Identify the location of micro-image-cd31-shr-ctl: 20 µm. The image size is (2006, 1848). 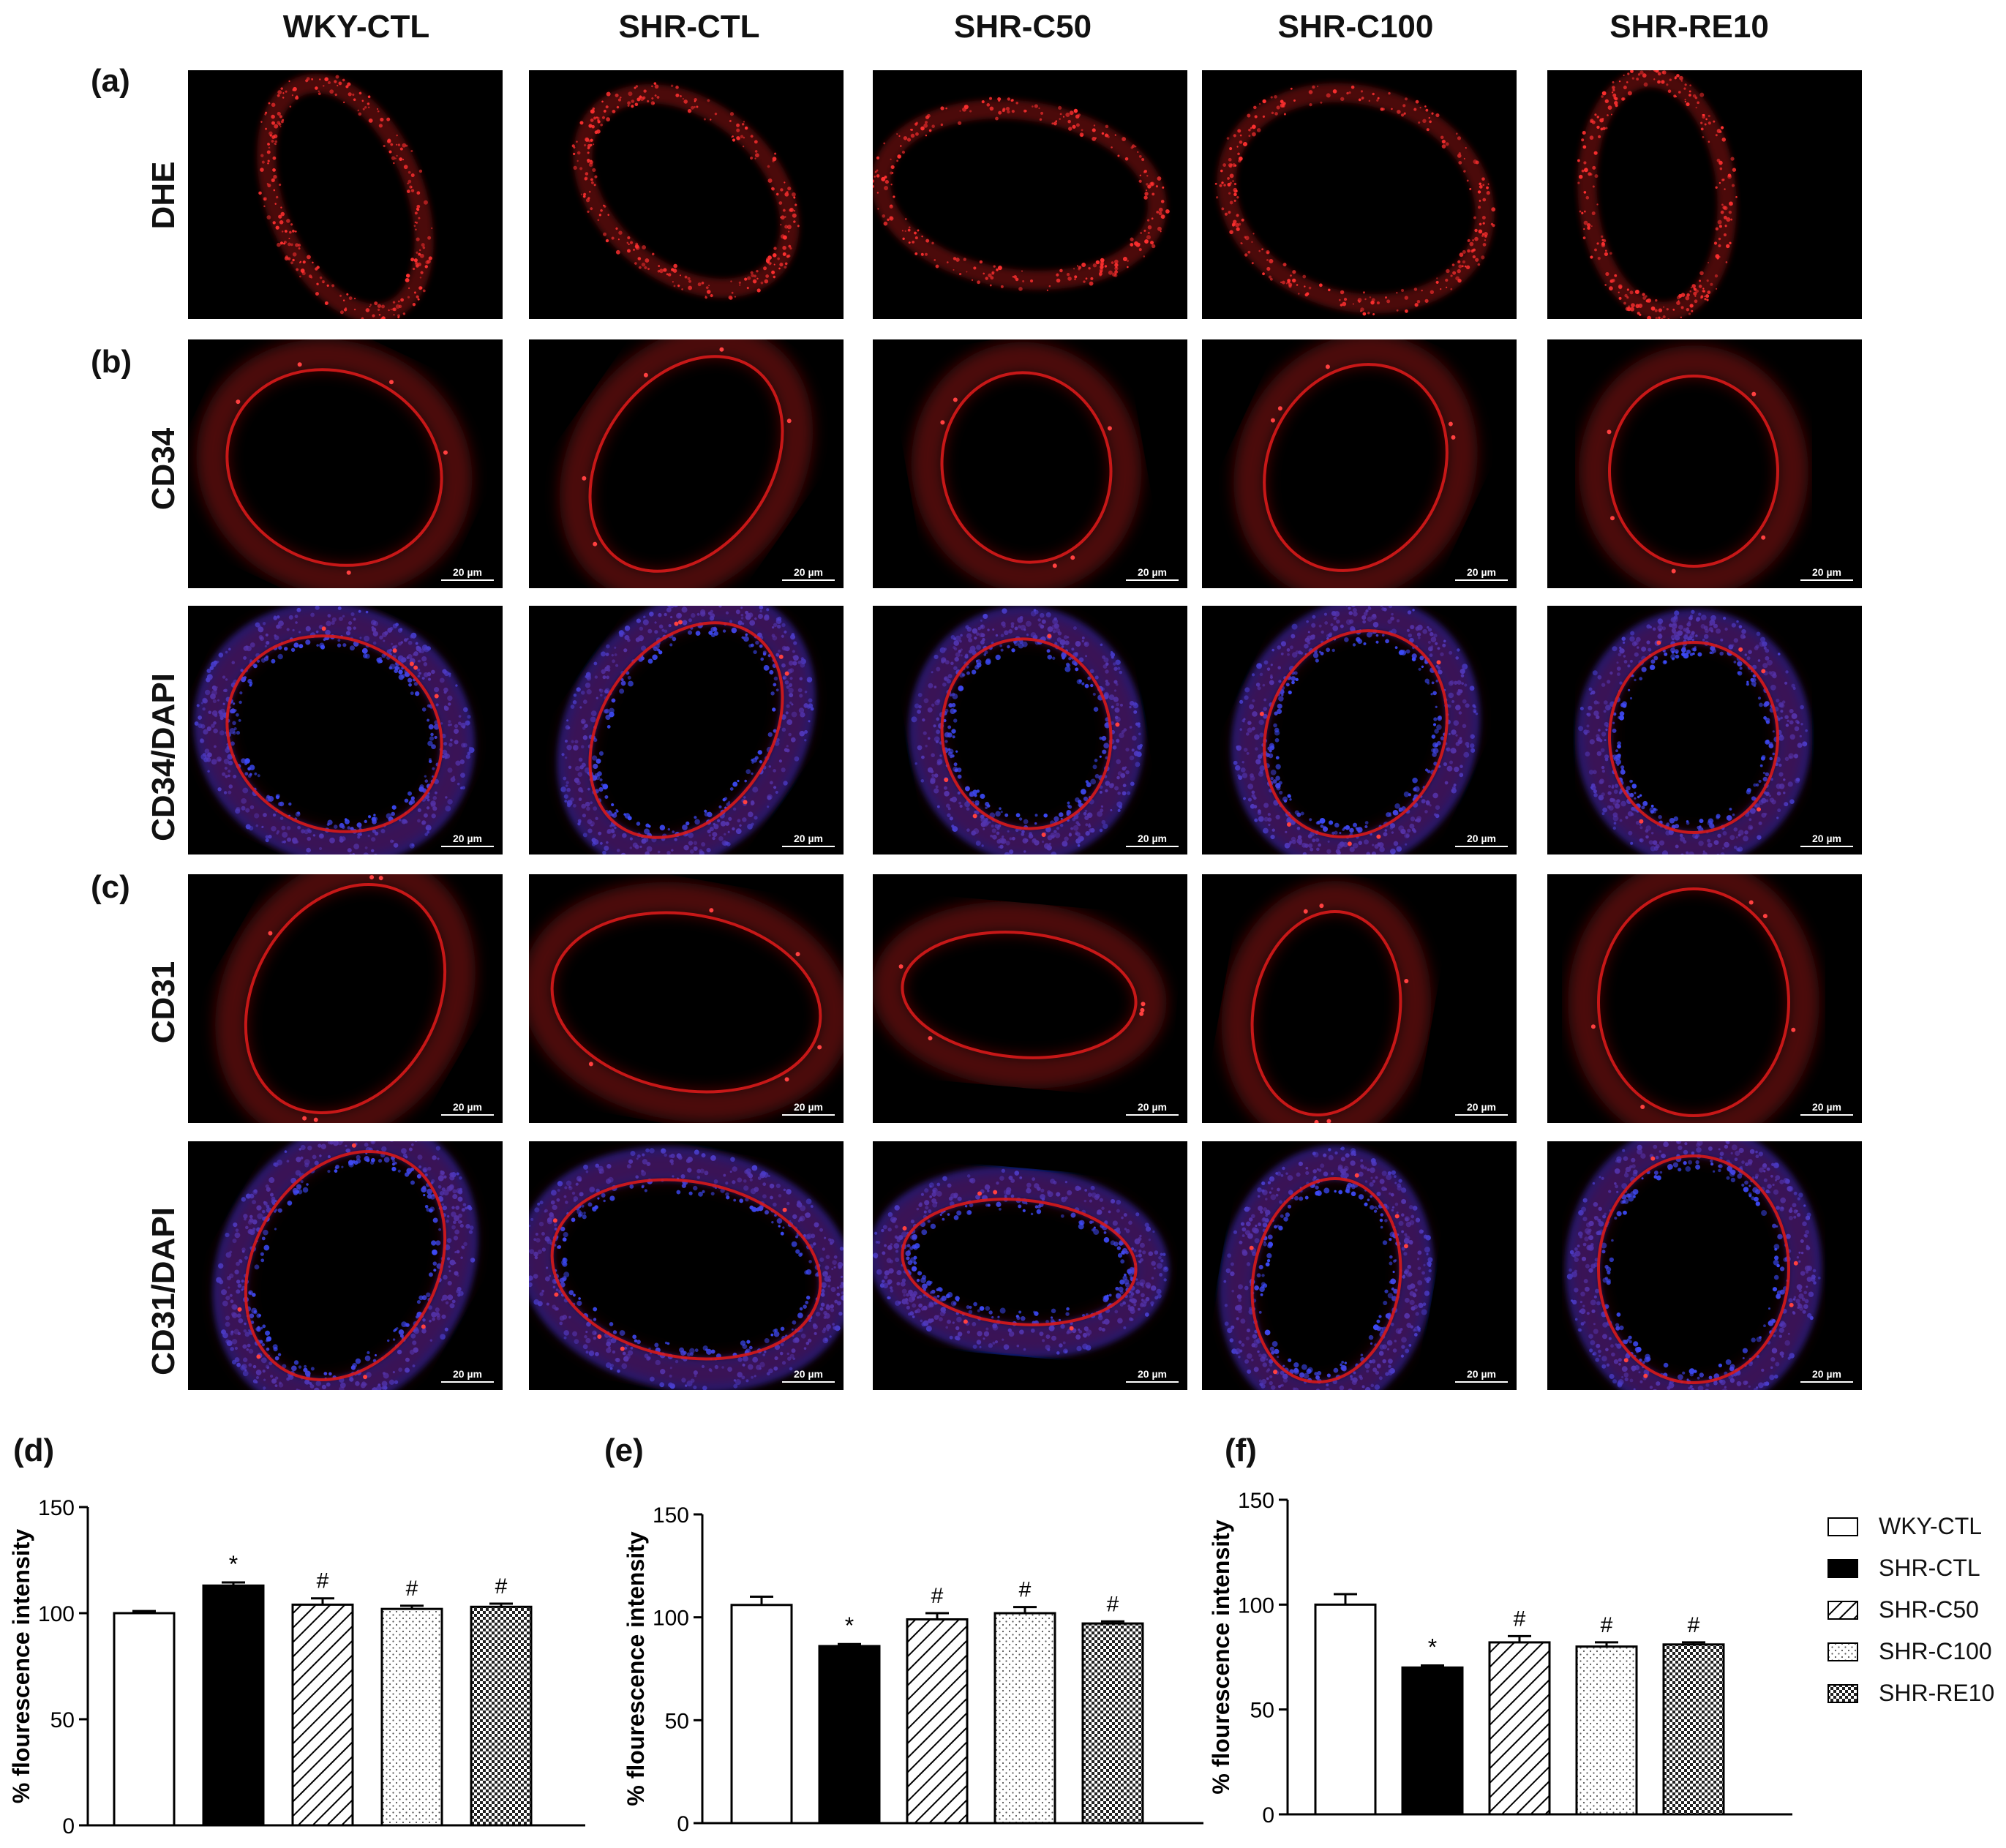
(686, 998).